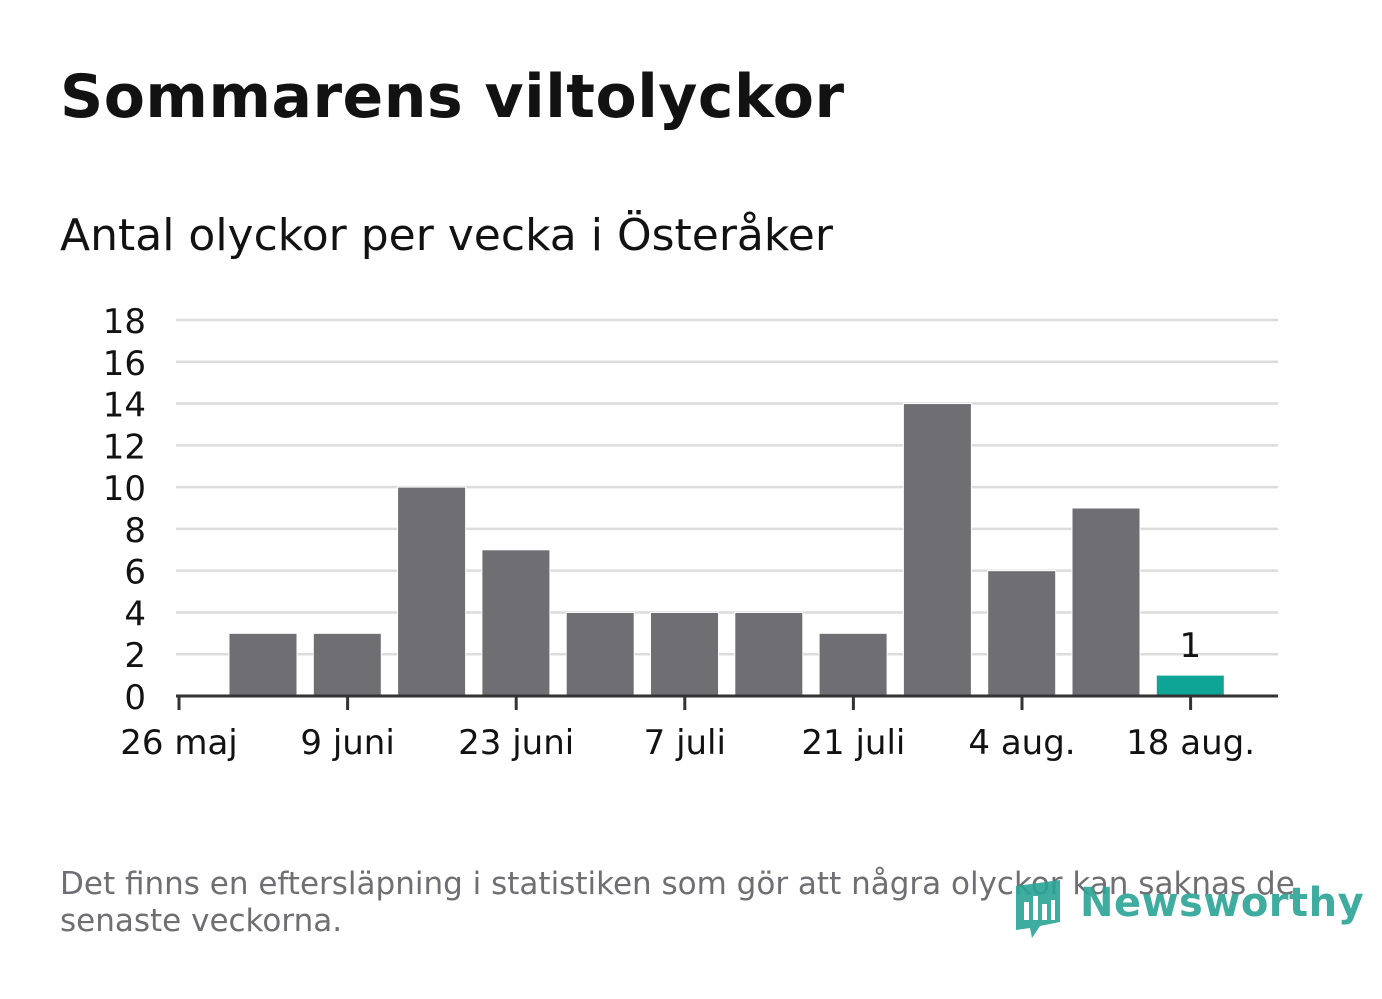 Image resolution: width=1382 pixels, height=999 pixels. What do you see at coordinates (124, 406) in the screenshot?
I see `y-tick-label: 14` at bounding box center [124, 406].